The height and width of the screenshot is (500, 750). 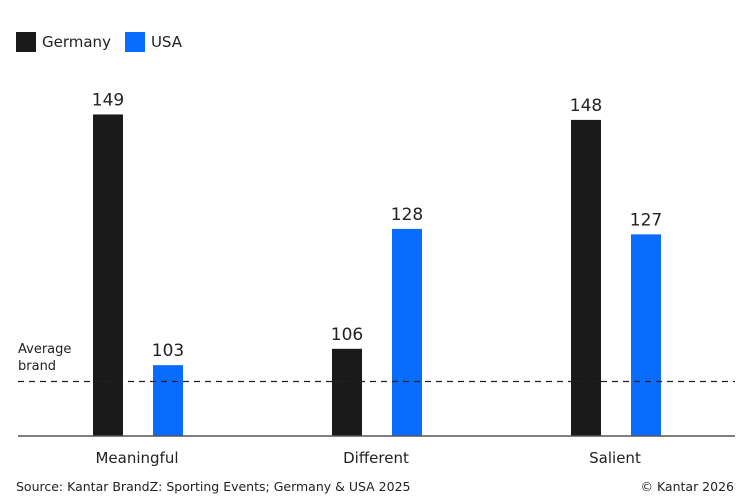 I want to click on category-label-meaningful: Meaningful, so click(x=136, y=458).